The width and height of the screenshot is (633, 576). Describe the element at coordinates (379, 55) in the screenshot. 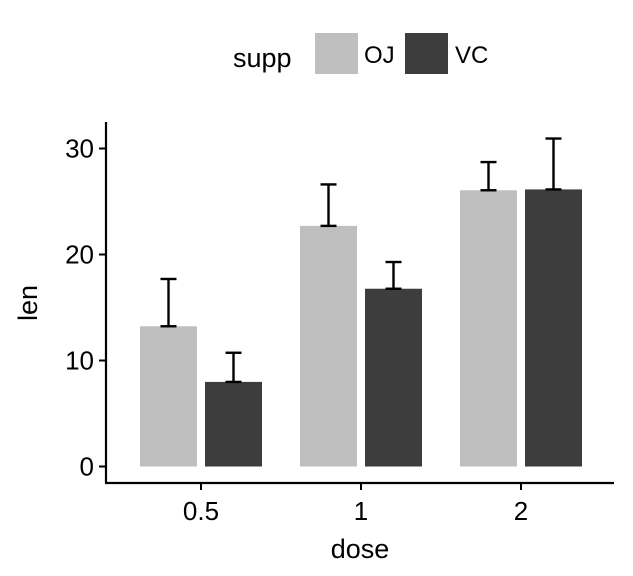

I see `legend-label-oj: OJ` at that location.